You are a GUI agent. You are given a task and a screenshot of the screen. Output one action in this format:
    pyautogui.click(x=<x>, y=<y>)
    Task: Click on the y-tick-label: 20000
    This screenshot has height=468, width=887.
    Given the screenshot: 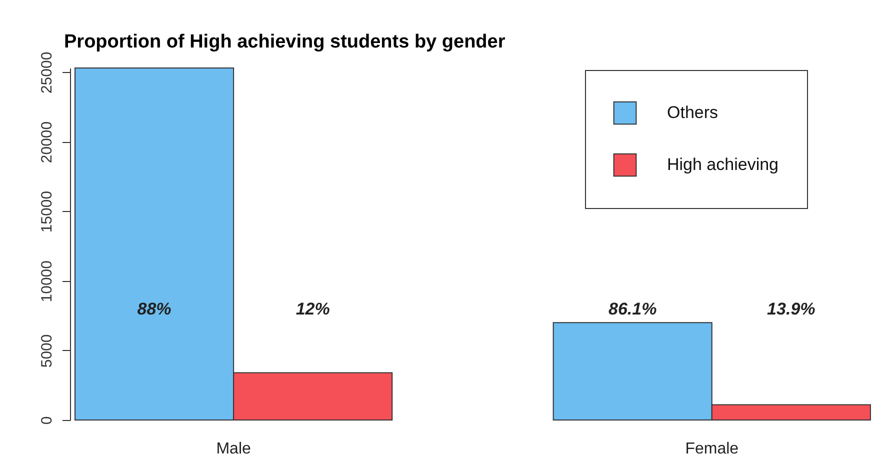 What is the action you would take?
    pyautogui.click(x=47, y=142)
    